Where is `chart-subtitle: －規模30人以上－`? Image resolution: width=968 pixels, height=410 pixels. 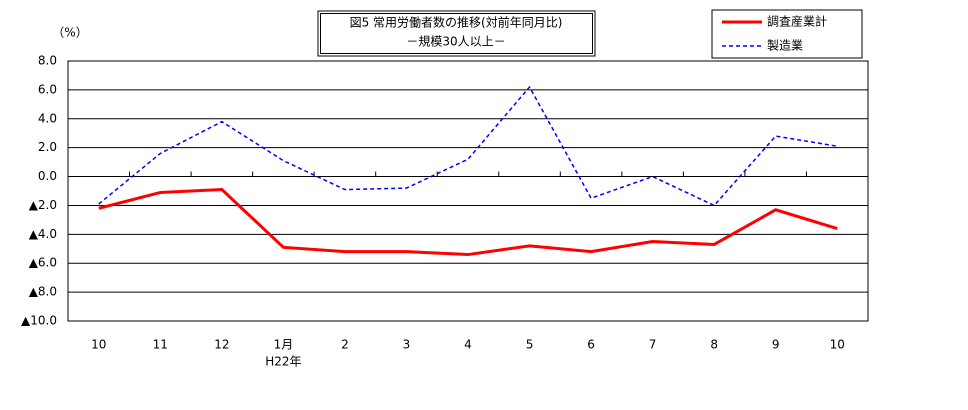
chart-subtitle: －規模30人以上－ is located at coordinates (455, 41).